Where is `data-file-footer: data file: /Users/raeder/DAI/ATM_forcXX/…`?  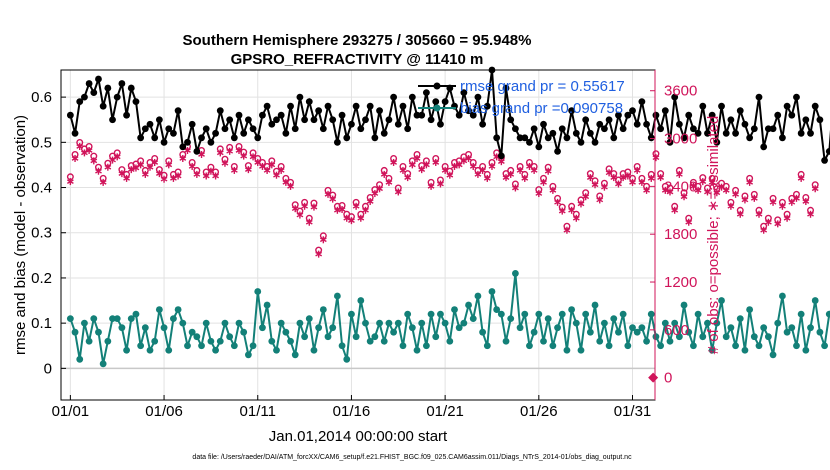 data-file-footer: data file: /Users/raeder/DAI/ATM_forcXX/… is located at coordinates (412, 457).